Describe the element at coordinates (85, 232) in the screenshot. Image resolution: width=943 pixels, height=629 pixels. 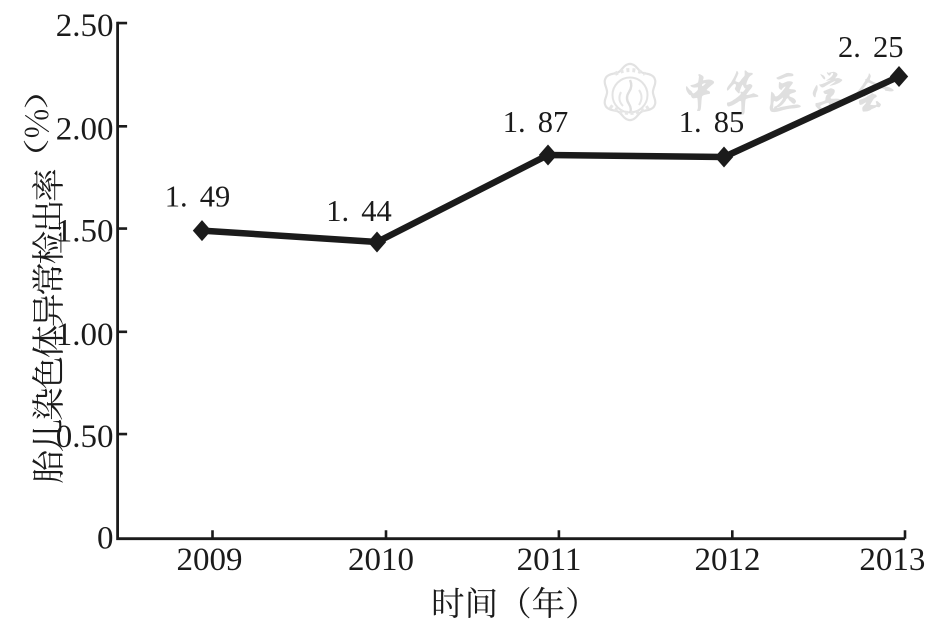
I see `svg-text: 1.50` at that location.